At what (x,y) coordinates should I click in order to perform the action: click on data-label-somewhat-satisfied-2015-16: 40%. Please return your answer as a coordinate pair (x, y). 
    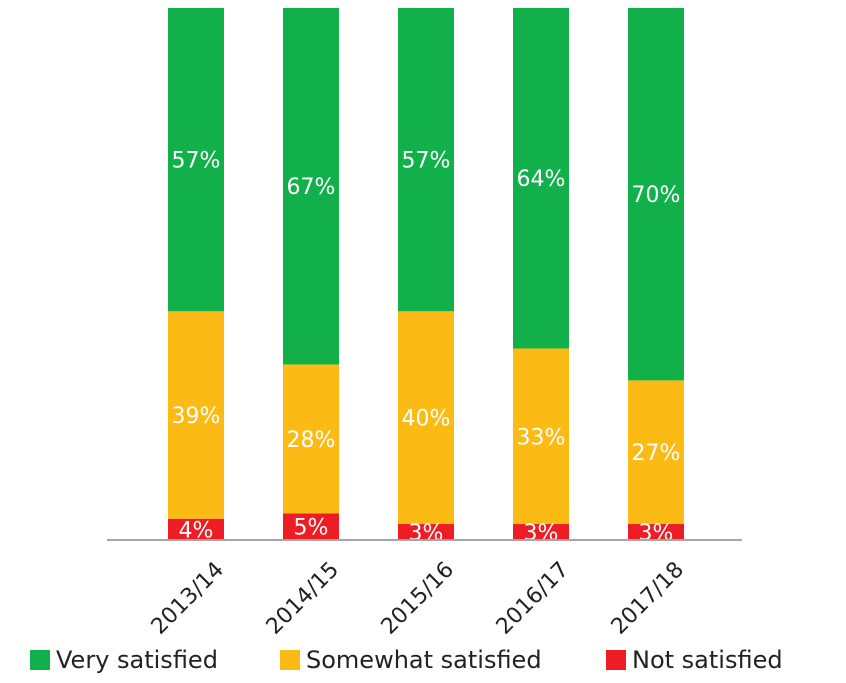
    Looking at the image, I should click on (426, 419).